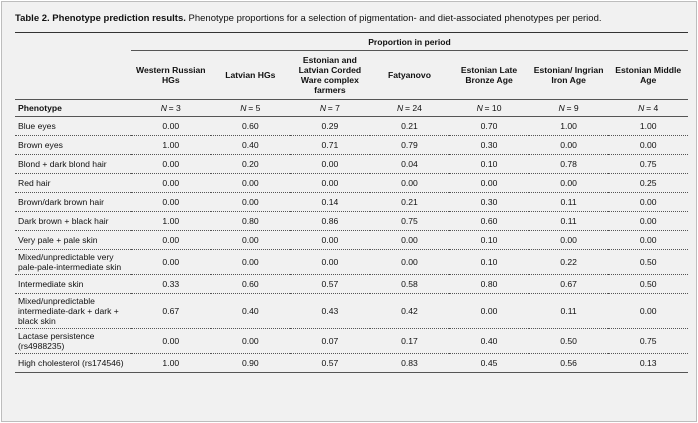 The width and height of the screenshot is (698, 423). What do you see at coordinates (171, 284) in the screenshot?
I see `proportion: 0.33` at bounding box center [171, 284].